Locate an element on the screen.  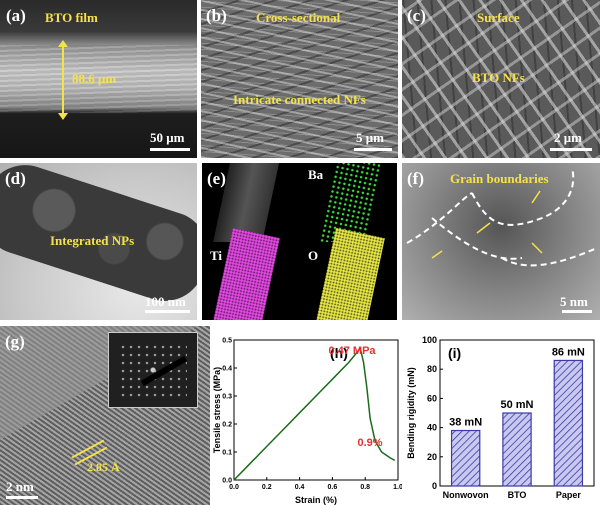
y-tick-label: 0.2 is located at coordinates (227, 425).